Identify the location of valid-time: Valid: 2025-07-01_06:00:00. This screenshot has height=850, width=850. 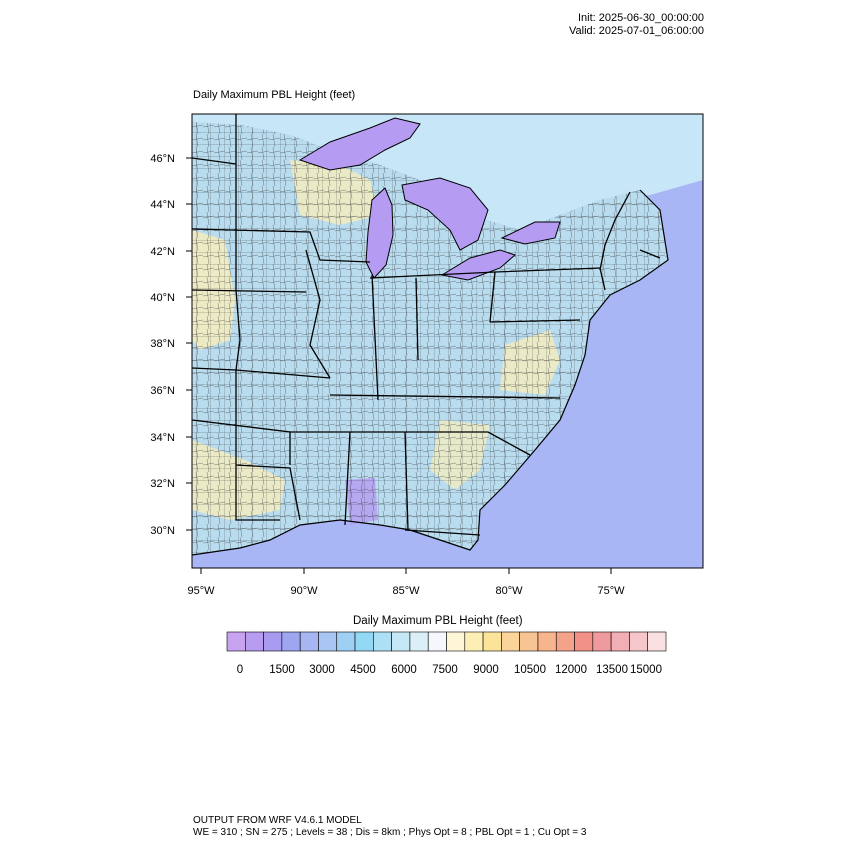
(636, 31).